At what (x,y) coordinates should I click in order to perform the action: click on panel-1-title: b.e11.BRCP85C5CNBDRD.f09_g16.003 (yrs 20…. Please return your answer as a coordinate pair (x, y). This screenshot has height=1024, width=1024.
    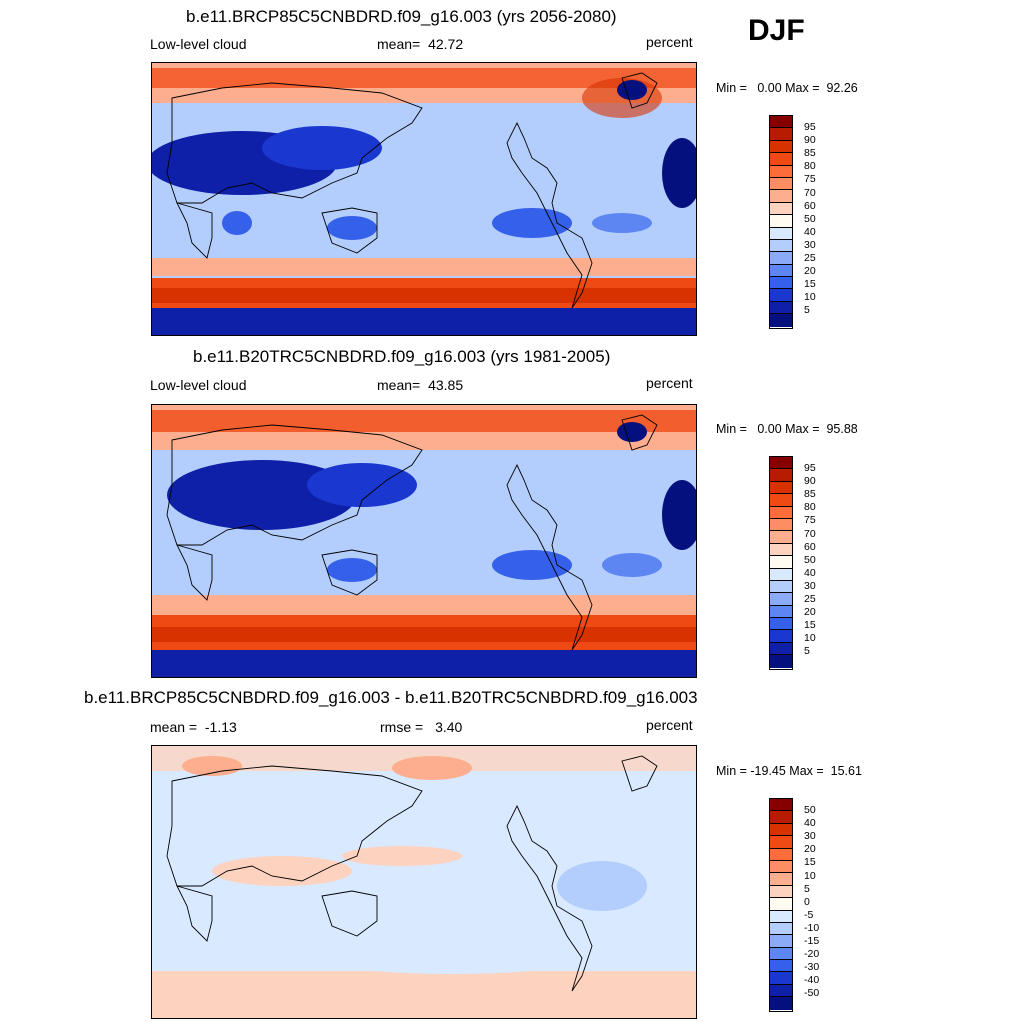
    Looking at the image, I should click on (401, 16).